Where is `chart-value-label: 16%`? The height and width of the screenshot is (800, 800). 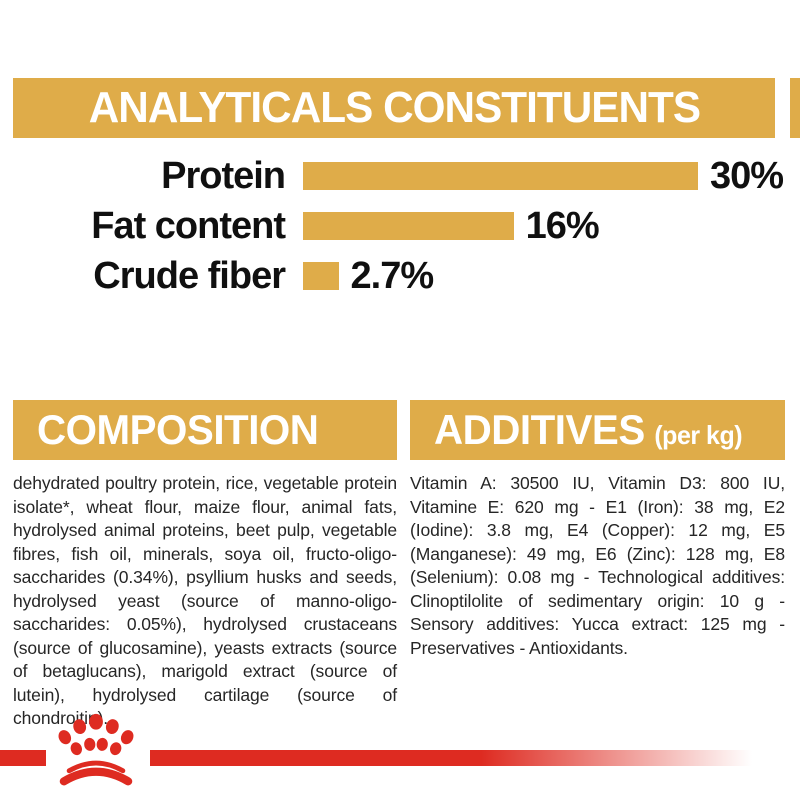
chart-value-label: 16% is located at coordinates (562, 226).